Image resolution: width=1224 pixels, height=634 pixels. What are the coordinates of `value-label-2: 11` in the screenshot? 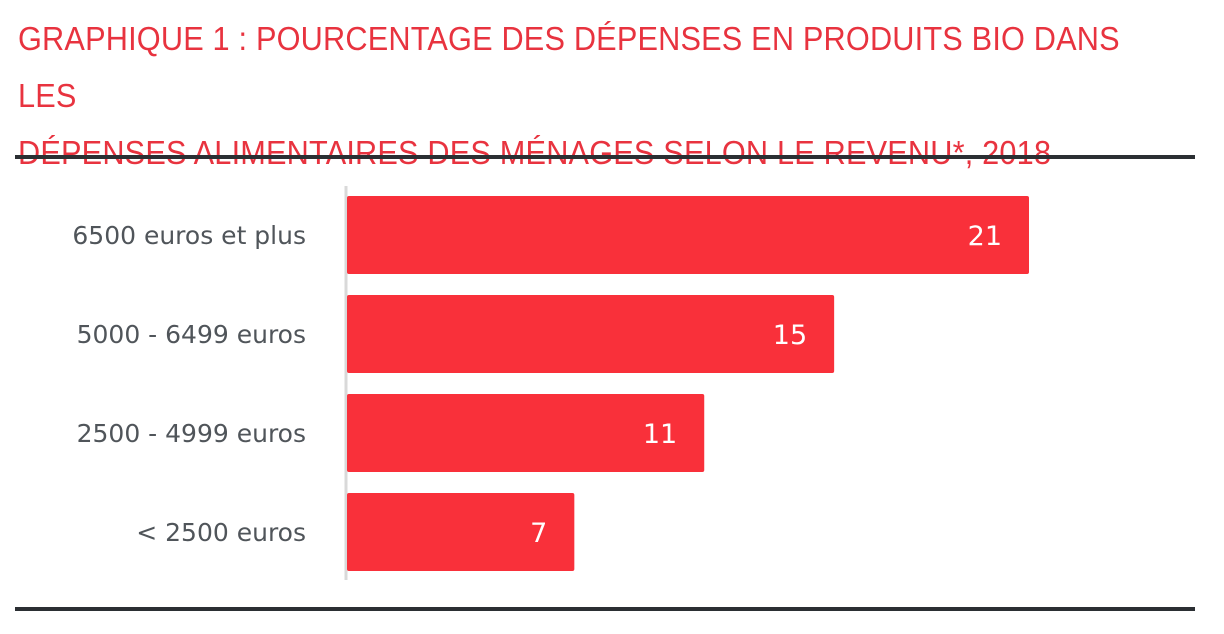 It's located at (660, 434).